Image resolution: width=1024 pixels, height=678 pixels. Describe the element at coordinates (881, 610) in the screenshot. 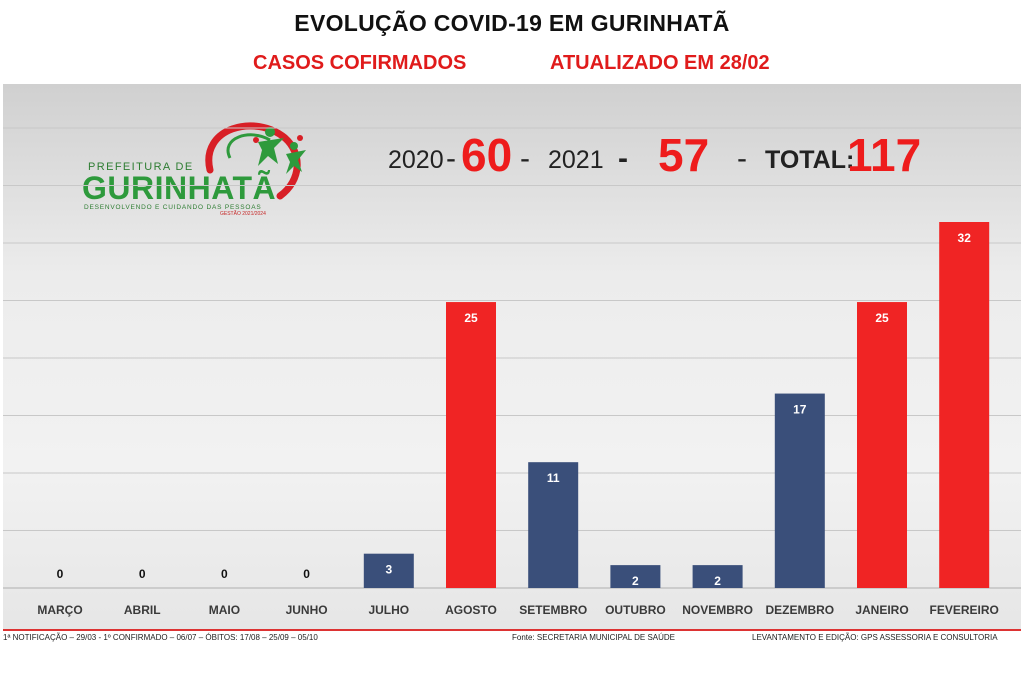

I see `x-tick-label: JANEIRO` at that location.